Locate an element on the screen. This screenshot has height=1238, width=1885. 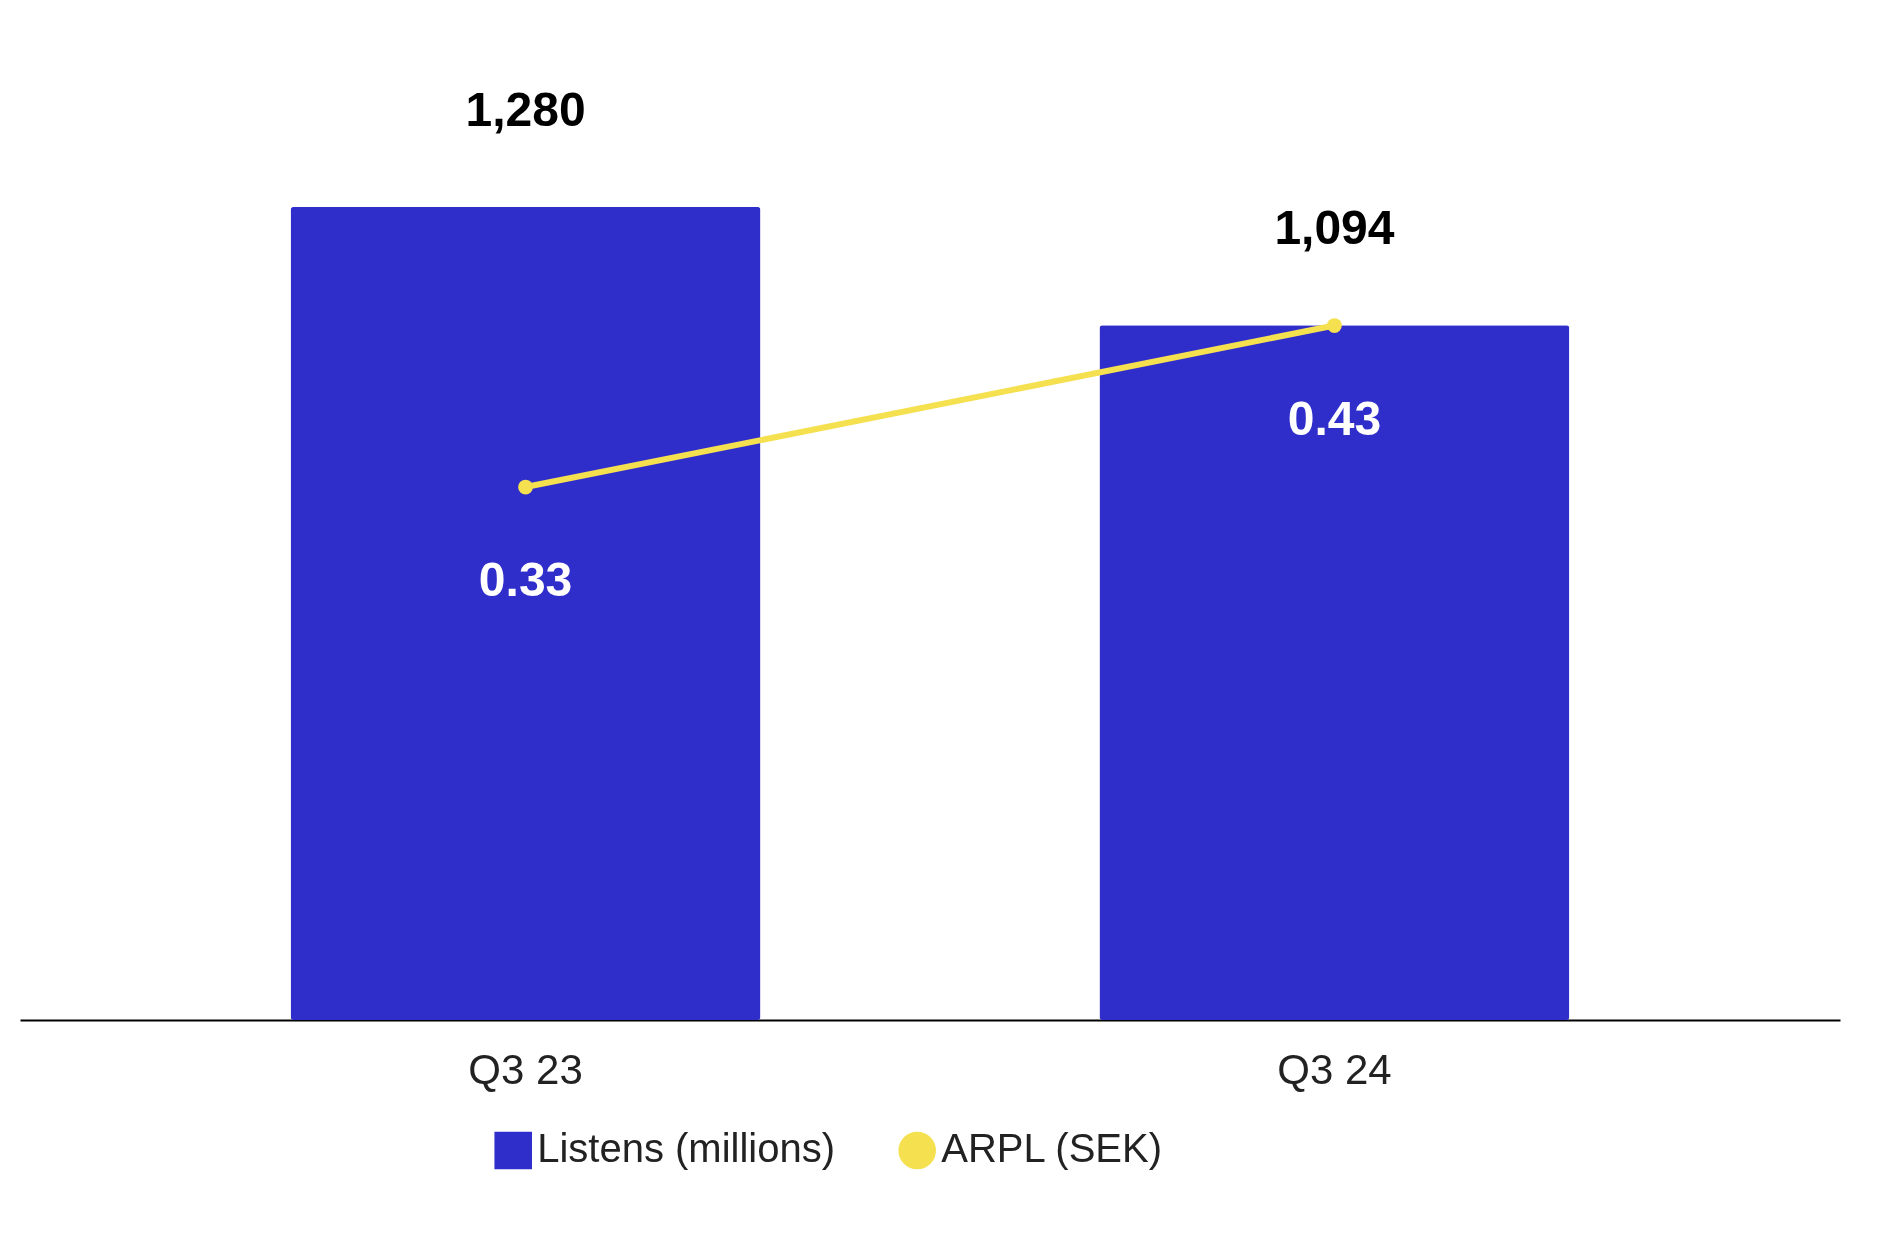
legend-label: ARPL (SEK) is located at coordinates (1052, 1148).